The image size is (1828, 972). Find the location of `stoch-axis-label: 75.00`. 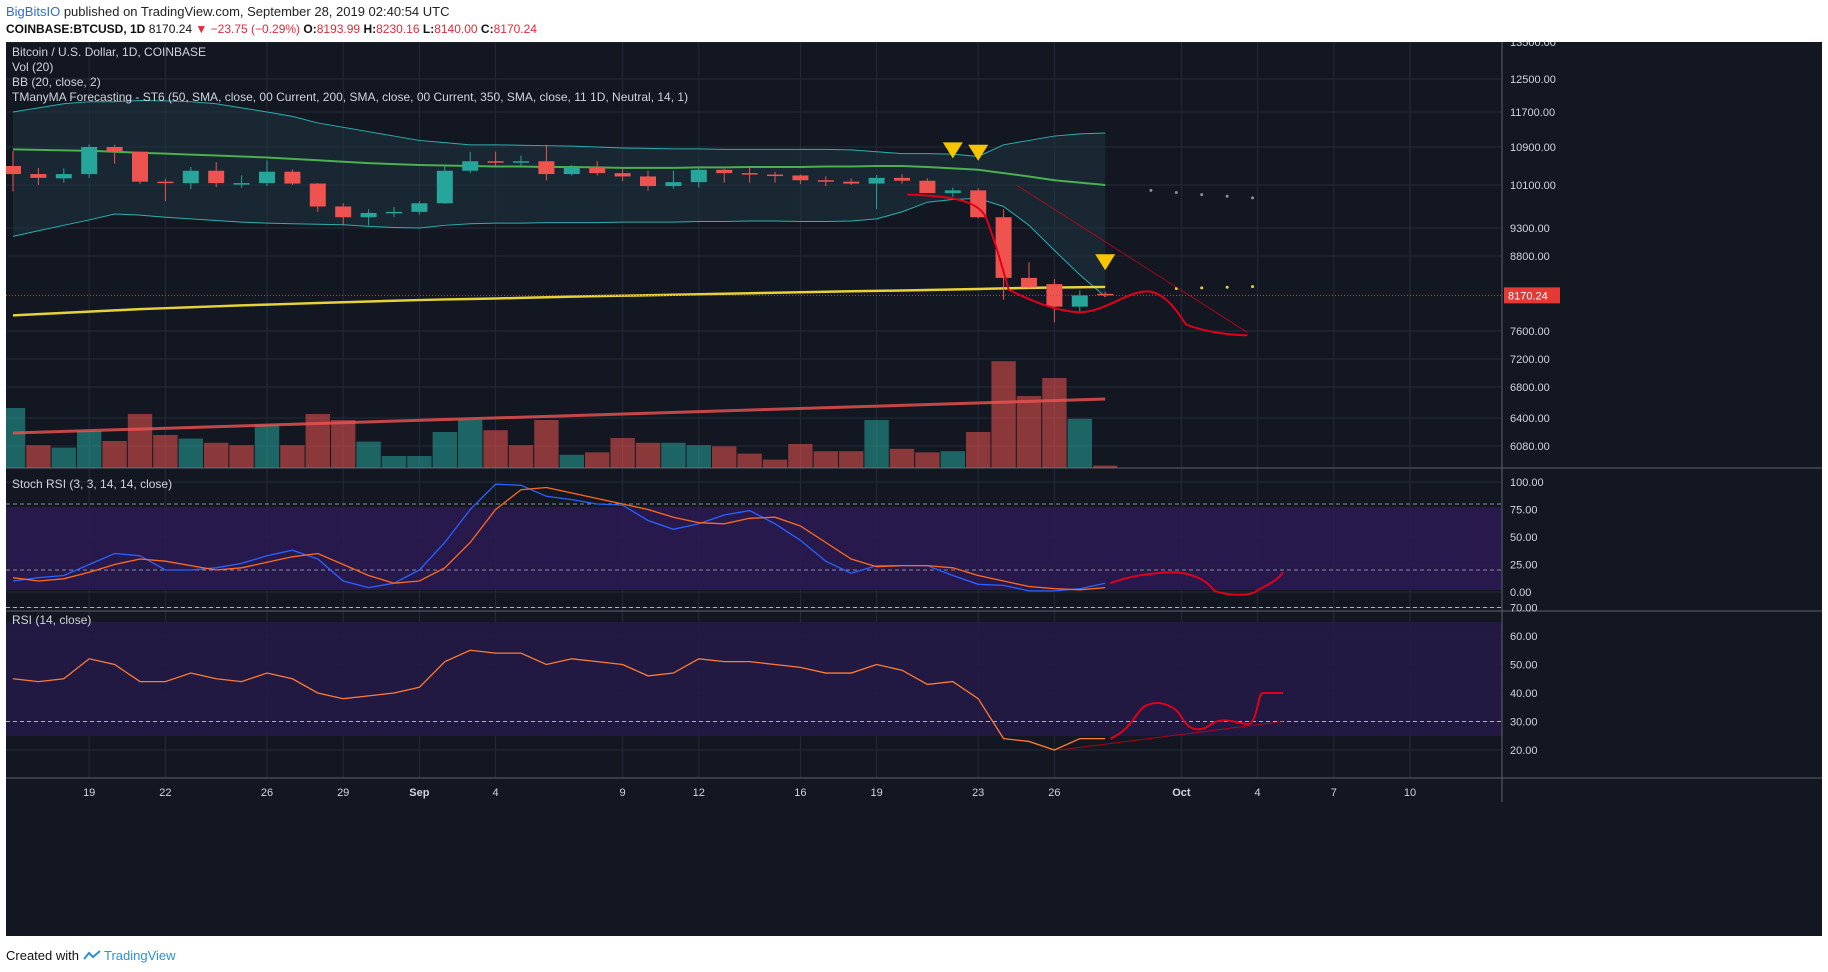

stoch-axis-label: 75.00 is located at coordinates (1524, 511).